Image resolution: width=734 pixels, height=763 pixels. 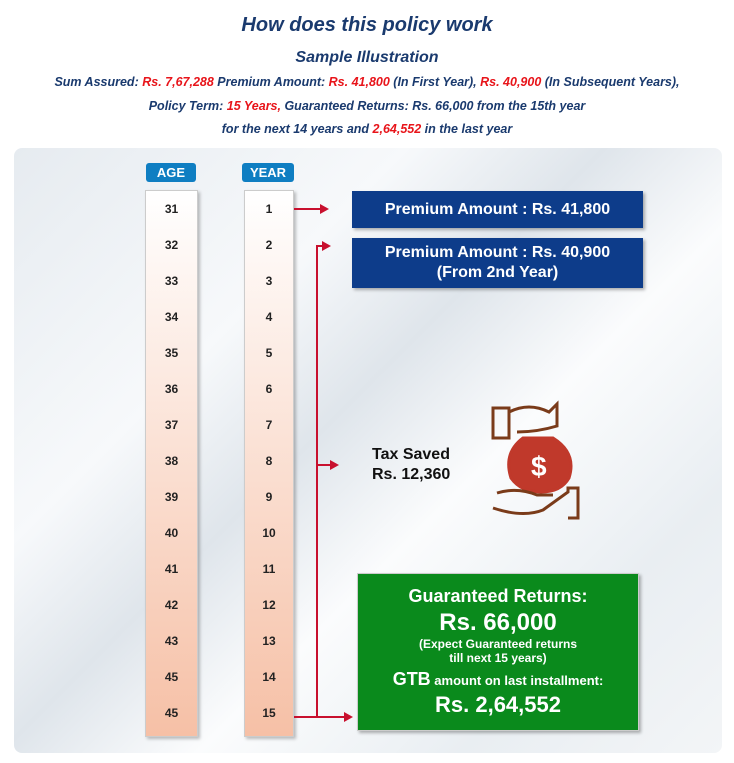 I want to click on age-cell: 41, so click(x=171, y=569).